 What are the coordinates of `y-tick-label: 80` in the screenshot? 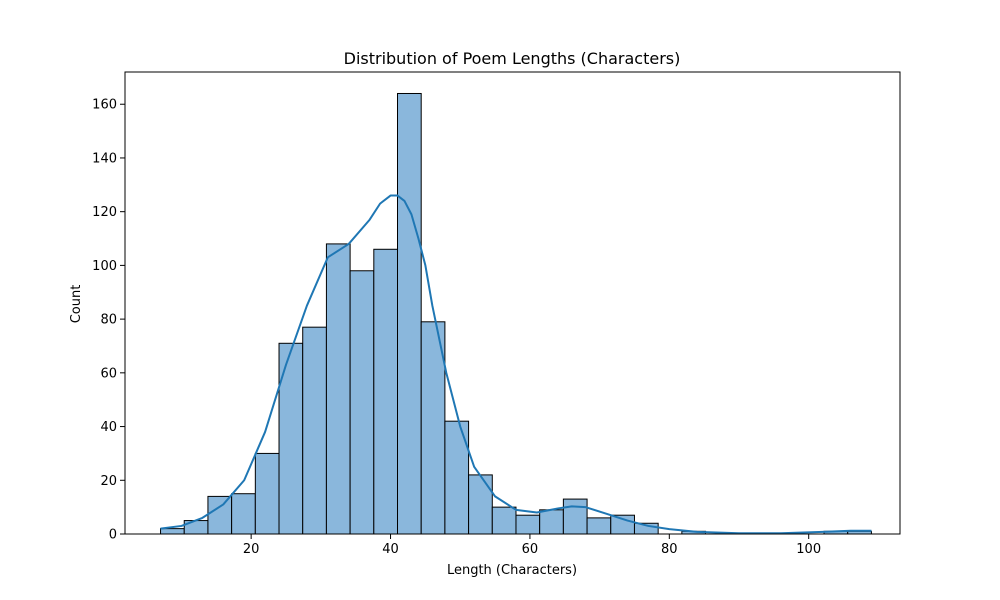 It's located at (108, 320).